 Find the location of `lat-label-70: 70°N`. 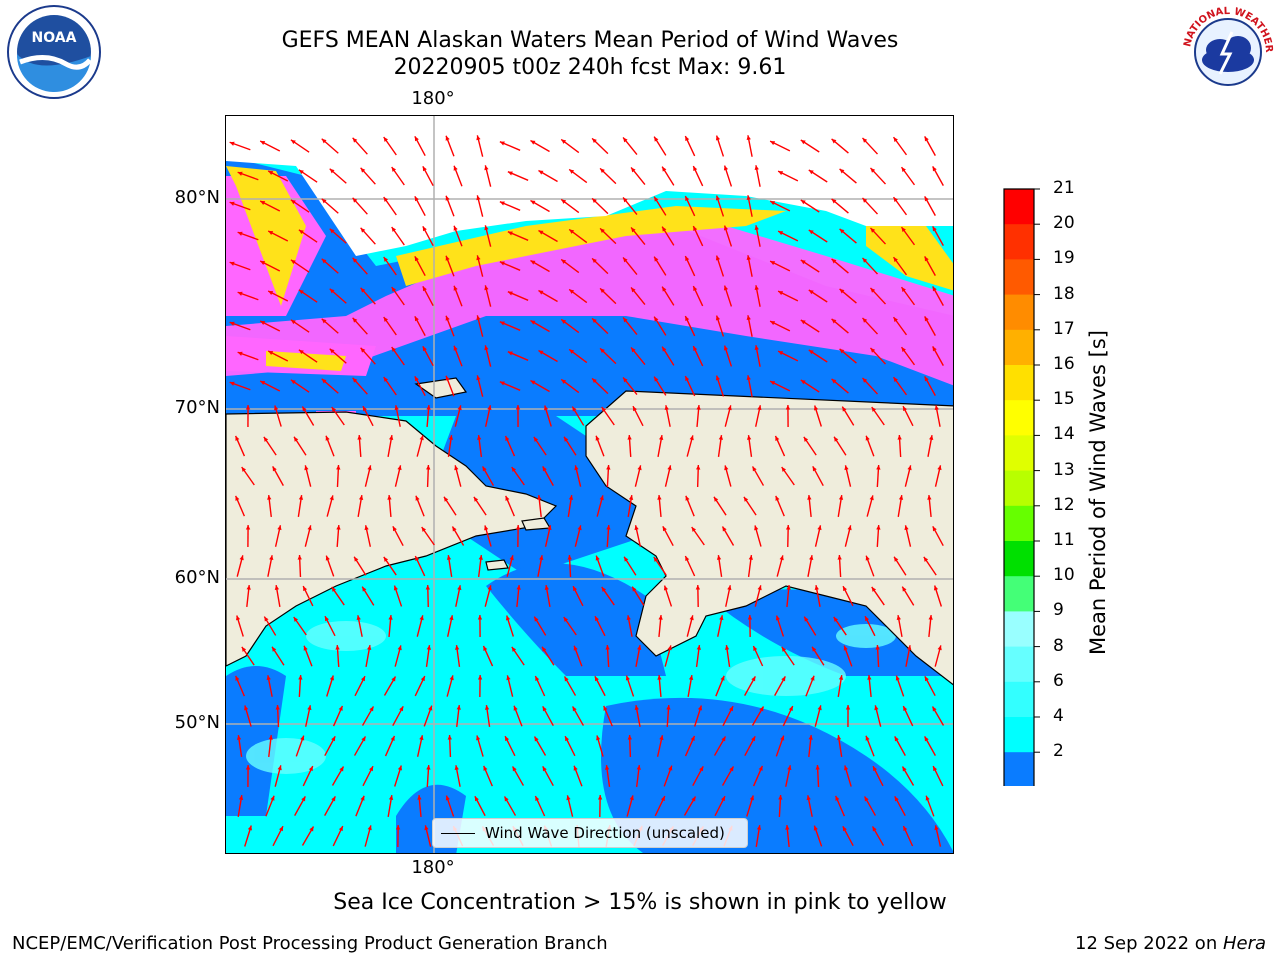

lat-label-70: 70°N is located at coordinates (197, 407).